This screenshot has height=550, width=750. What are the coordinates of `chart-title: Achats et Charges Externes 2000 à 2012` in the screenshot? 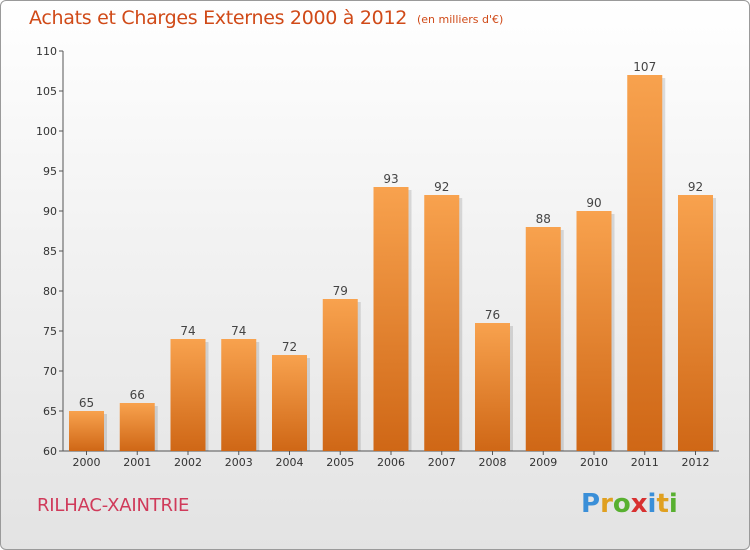 It's located at (218, 18).